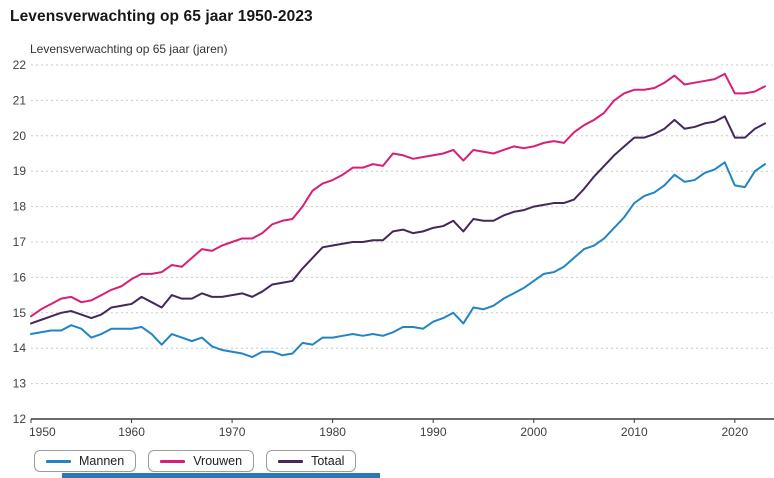 Image resolution: width=774 pixels, height=478 pixels. Describe the element at coordinates (161, 16) in the screenshot. I see `chart-title: Levensverwachting op 65 jaar 1950-2023` at that location.